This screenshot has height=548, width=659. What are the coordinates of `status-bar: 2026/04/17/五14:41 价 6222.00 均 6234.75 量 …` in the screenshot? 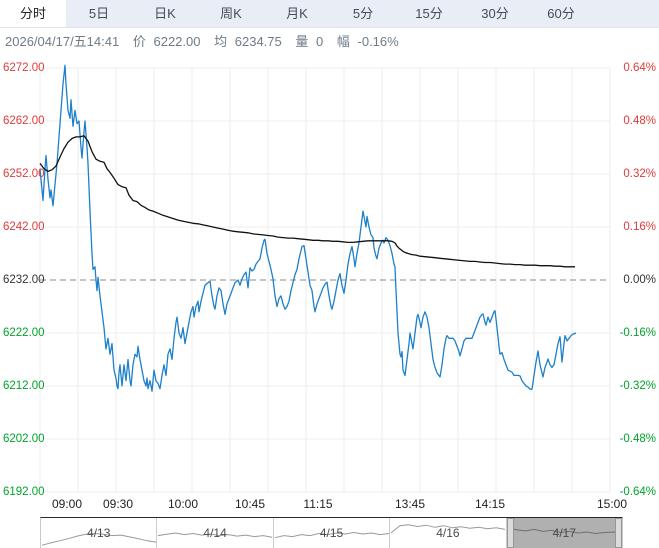 It's located at (329, 42).